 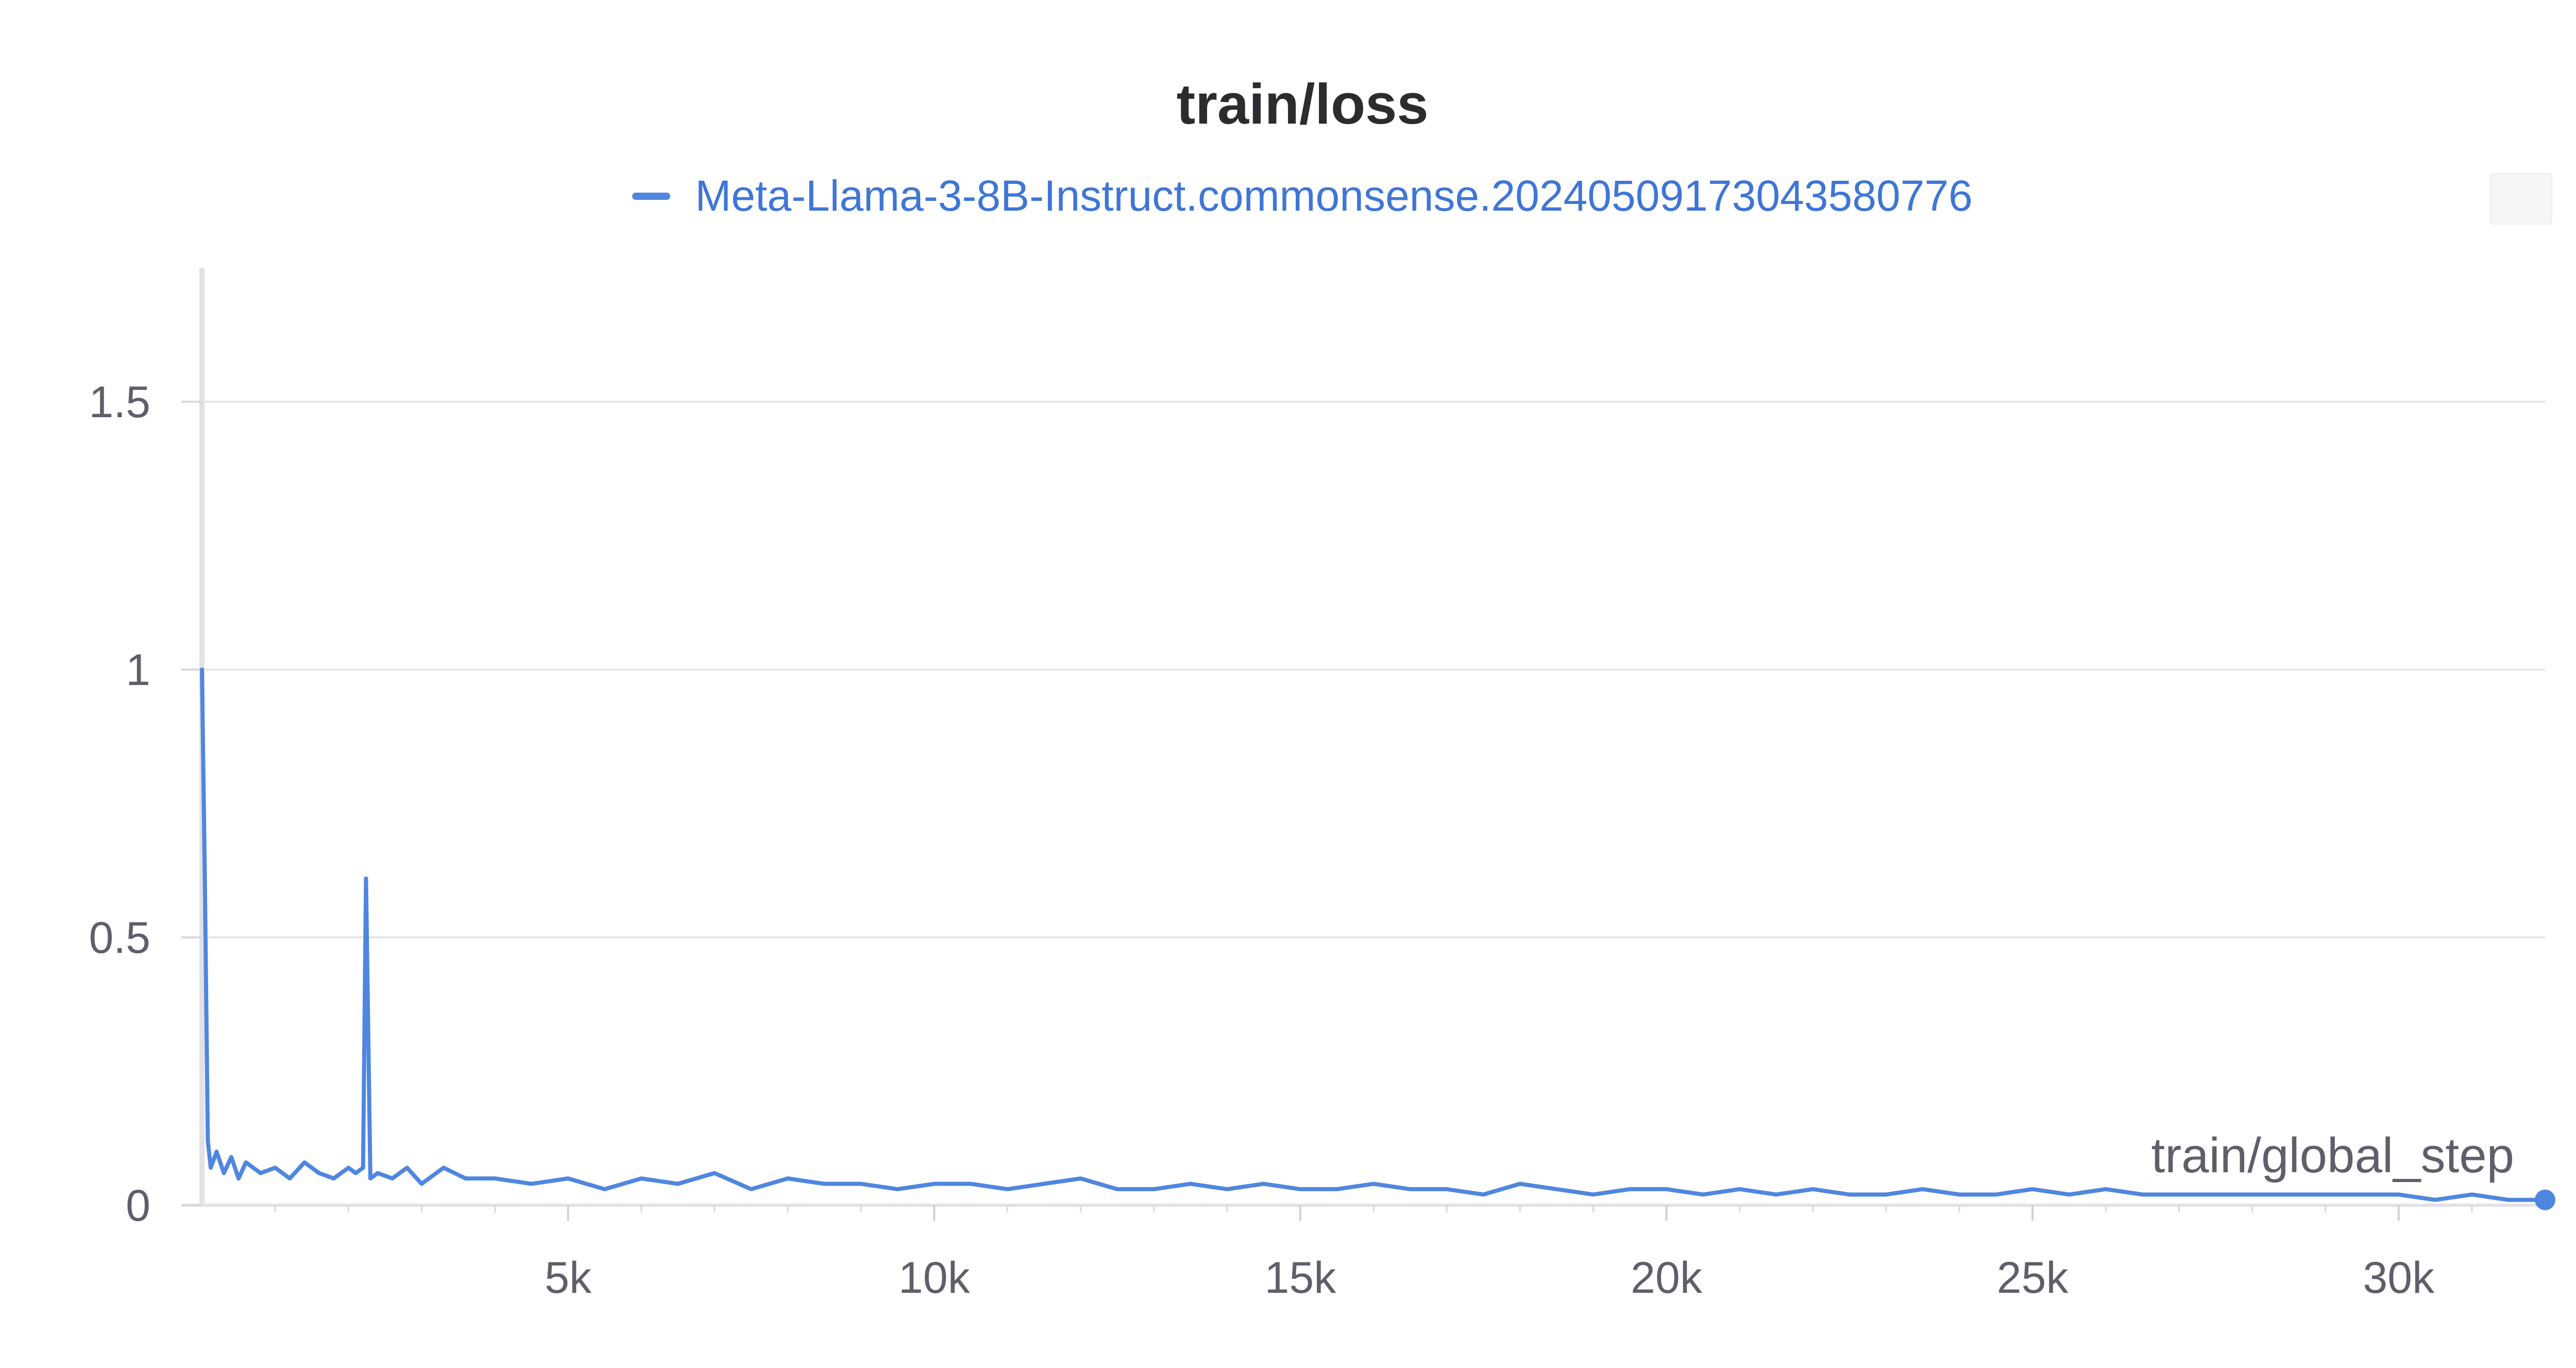 I want to click on panel-control-box, so click(x=2520, y=199).